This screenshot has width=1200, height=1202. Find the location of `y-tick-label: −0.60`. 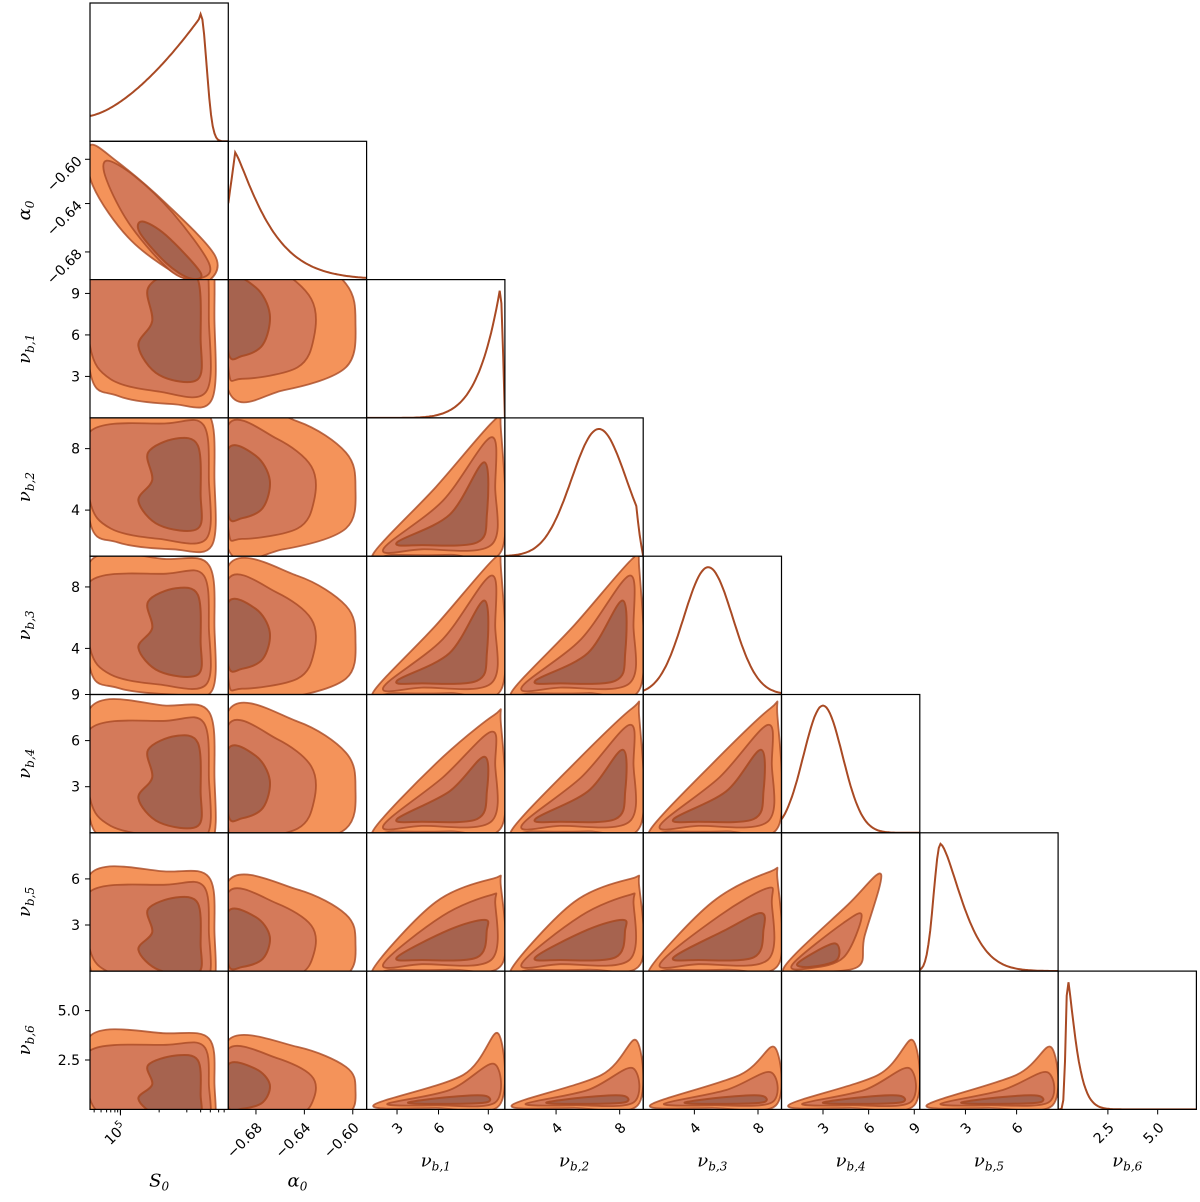

y-tick-label: −0.60 is located at coordinates (65, 175).